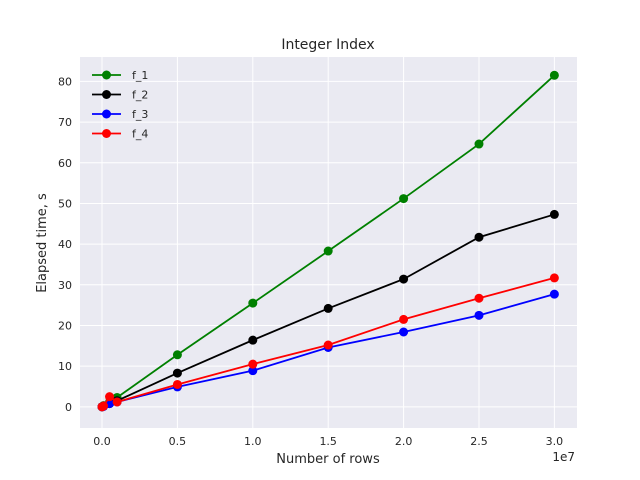  What do you see at coordinates (328, 459) in the screenshot?
I see `x-axis-label: Number of rows` at bounding box center [328, 459].